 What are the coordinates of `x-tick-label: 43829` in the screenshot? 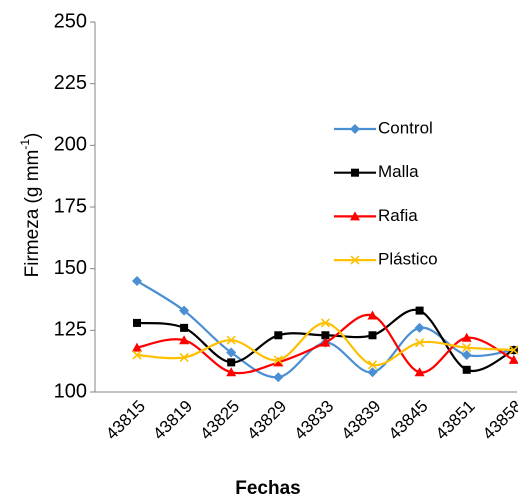 It's located at (266, 420).